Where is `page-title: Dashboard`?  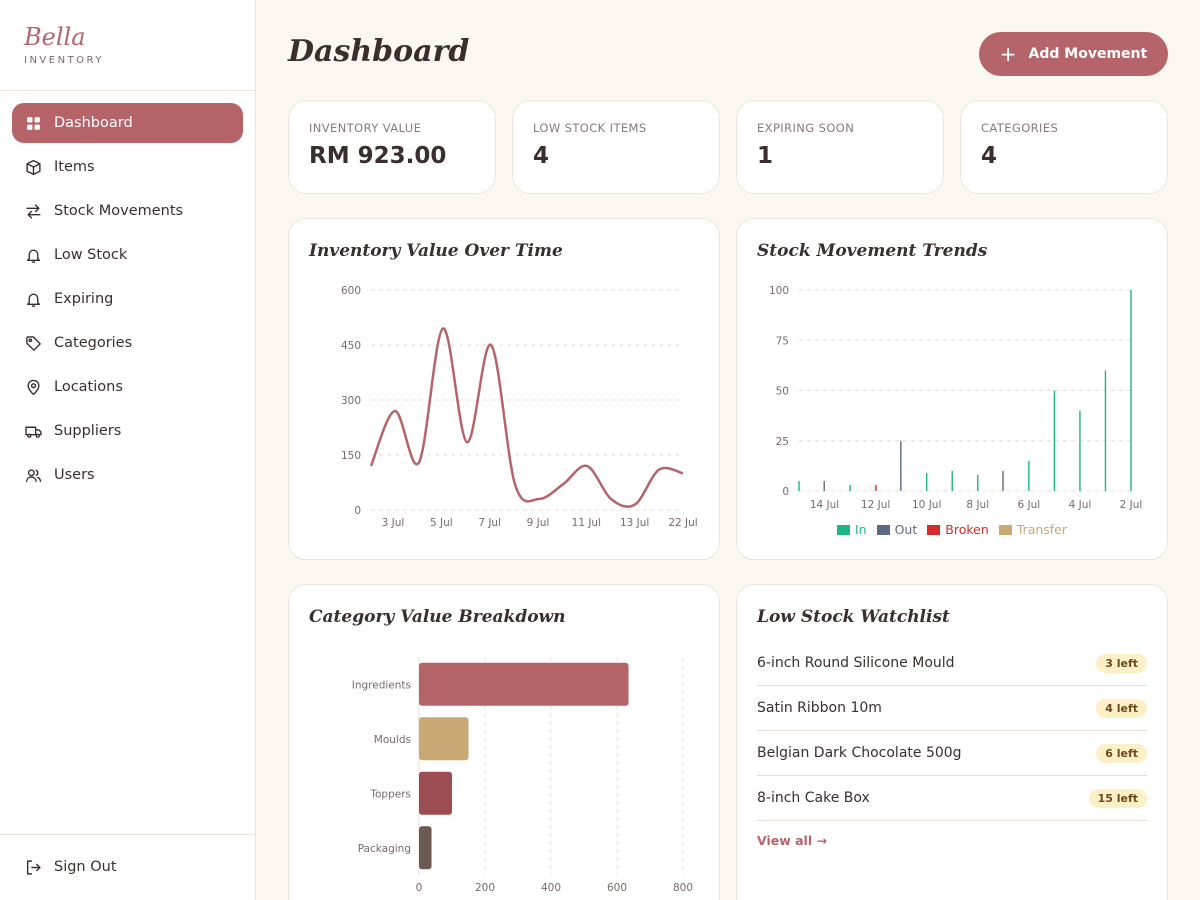 page-title: Dashboard is located at coordinates (379, 51).